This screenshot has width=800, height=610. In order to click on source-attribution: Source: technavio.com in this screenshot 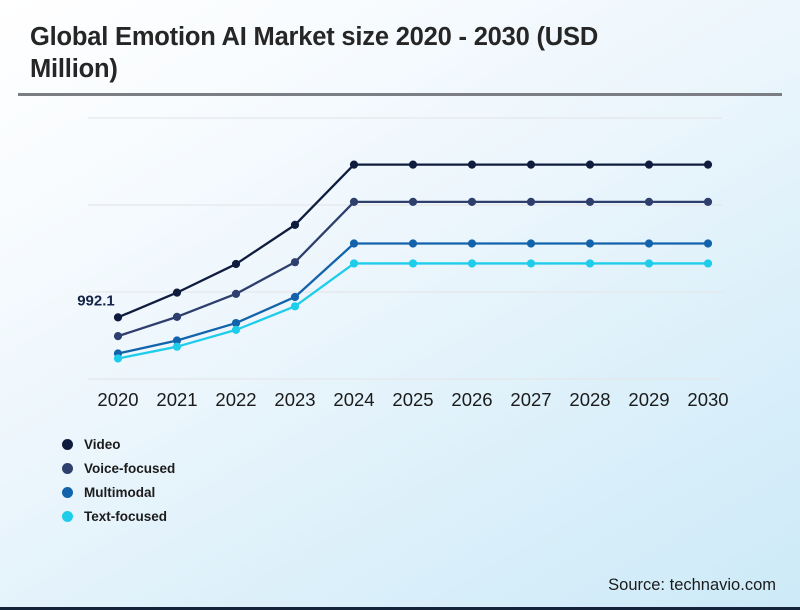, I will do `click(692, 585)`.